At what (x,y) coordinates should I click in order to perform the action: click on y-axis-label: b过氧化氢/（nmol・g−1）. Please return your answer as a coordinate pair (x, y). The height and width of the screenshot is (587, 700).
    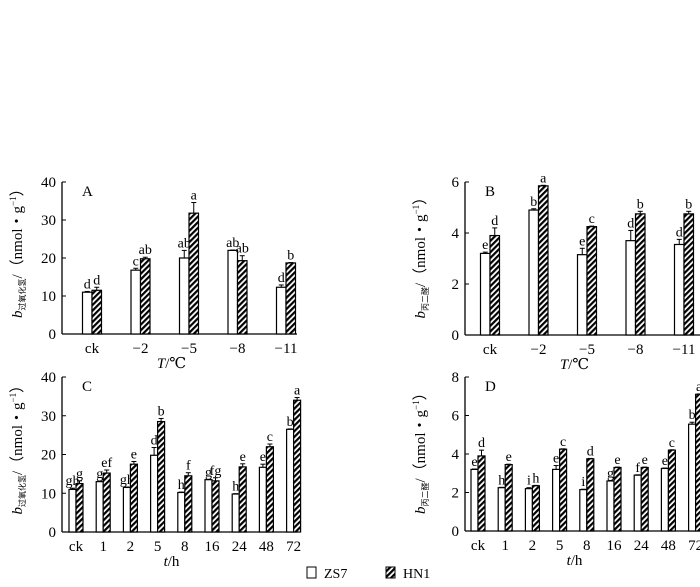
    Looking at the image, I should click on (17, 249).